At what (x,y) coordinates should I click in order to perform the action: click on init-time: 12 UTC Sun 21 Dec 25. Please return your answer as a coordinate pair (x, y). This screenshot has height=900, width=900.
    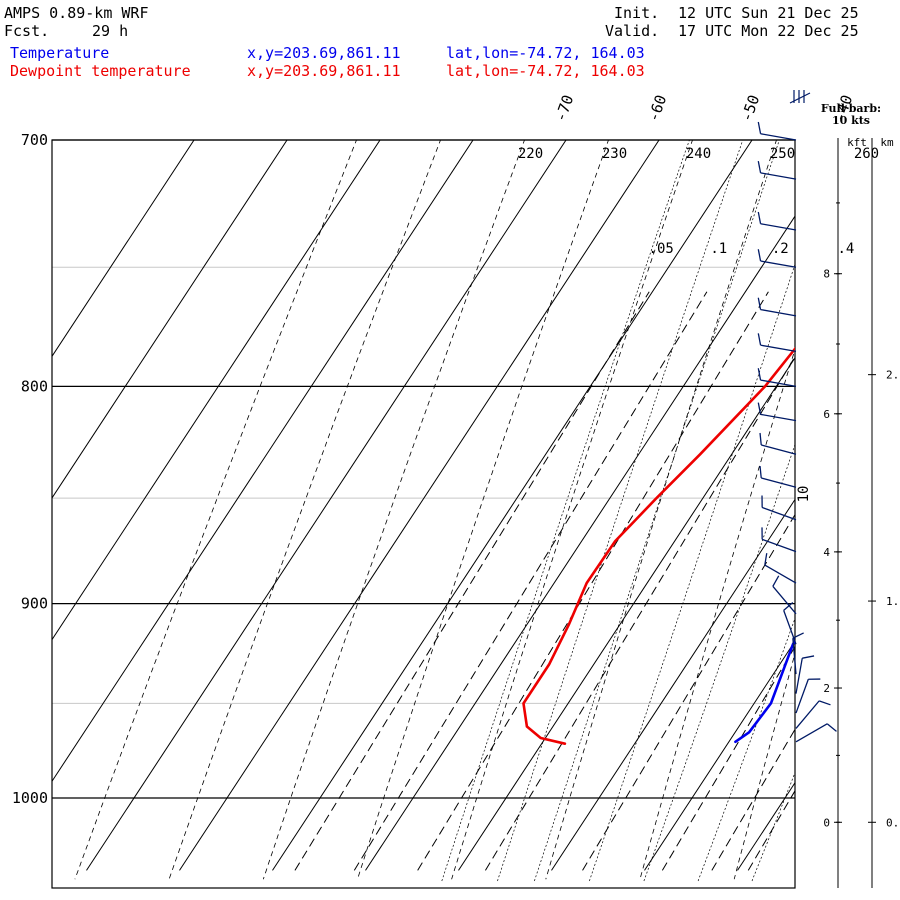
    Looking at the image, I should click on (768, 13).